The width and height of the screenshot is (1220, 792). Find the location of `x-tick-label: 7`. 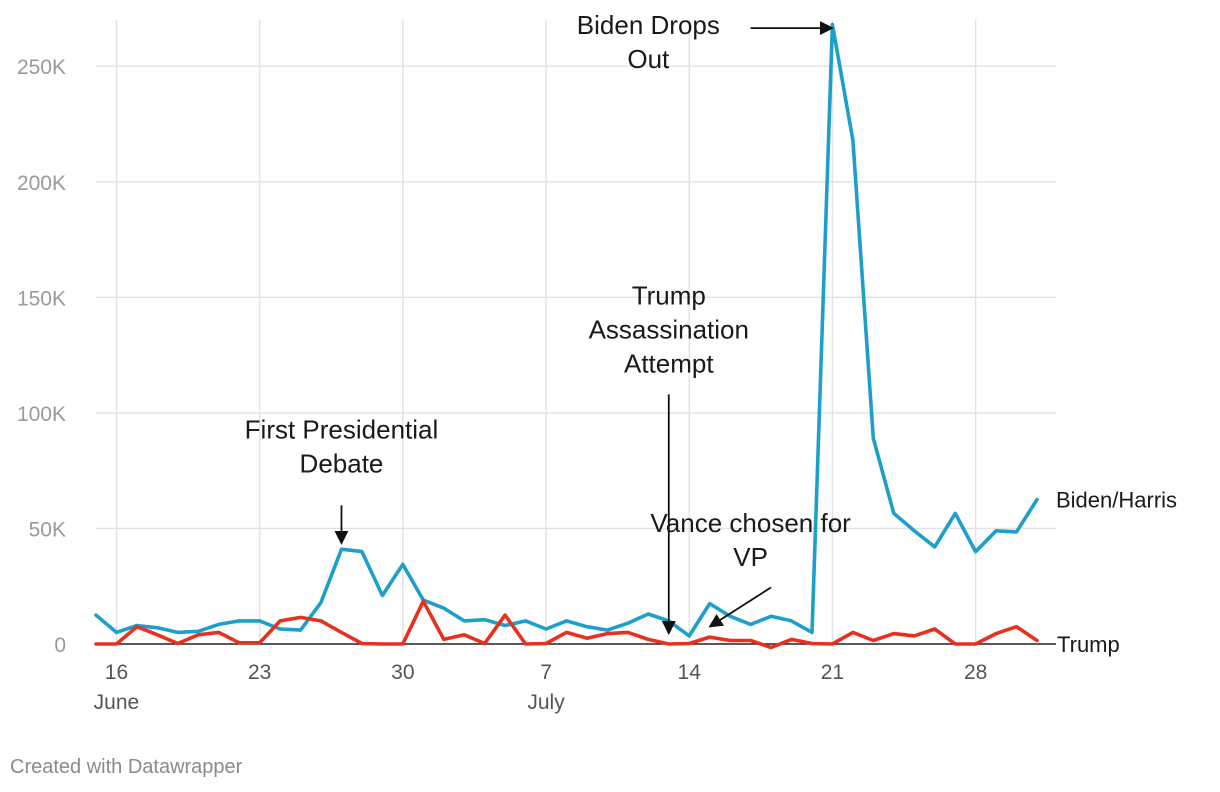

x-tick-label: 7 is located at coordinates (546, 672).